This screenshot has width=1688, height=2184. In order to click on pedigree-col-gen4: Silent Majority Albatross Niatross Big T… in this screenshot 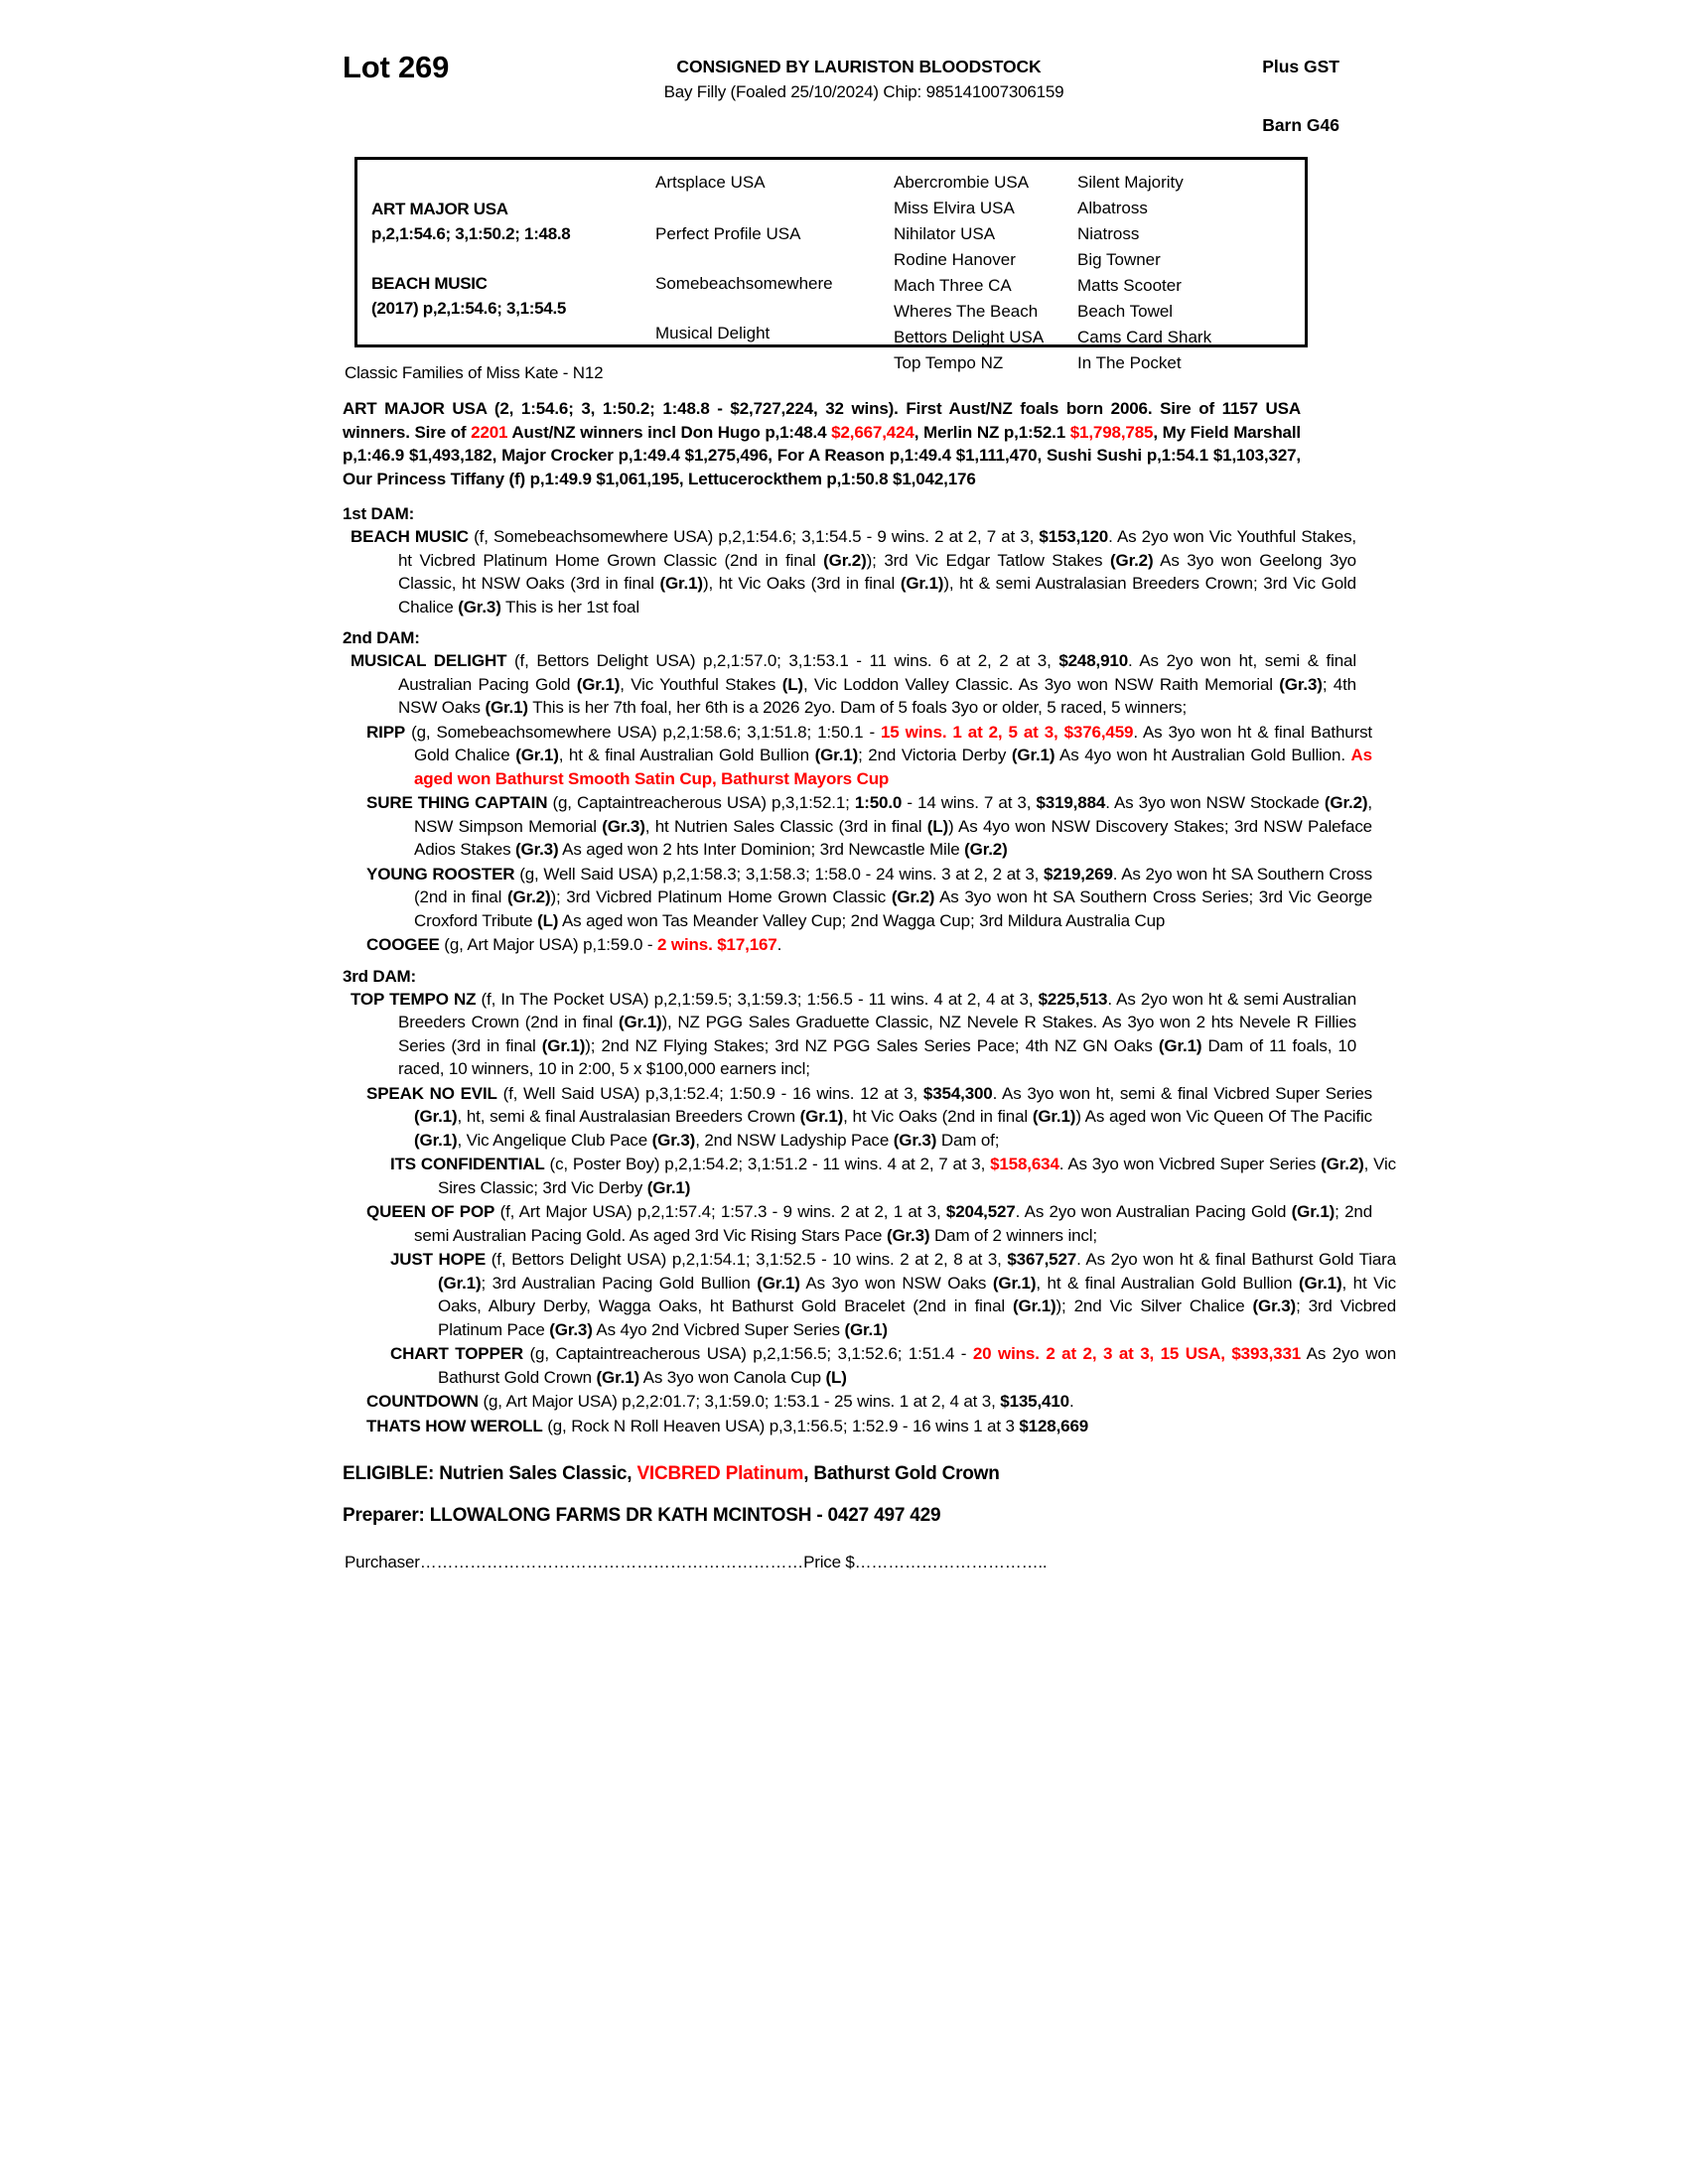, I will do `click(1186, 266)`.